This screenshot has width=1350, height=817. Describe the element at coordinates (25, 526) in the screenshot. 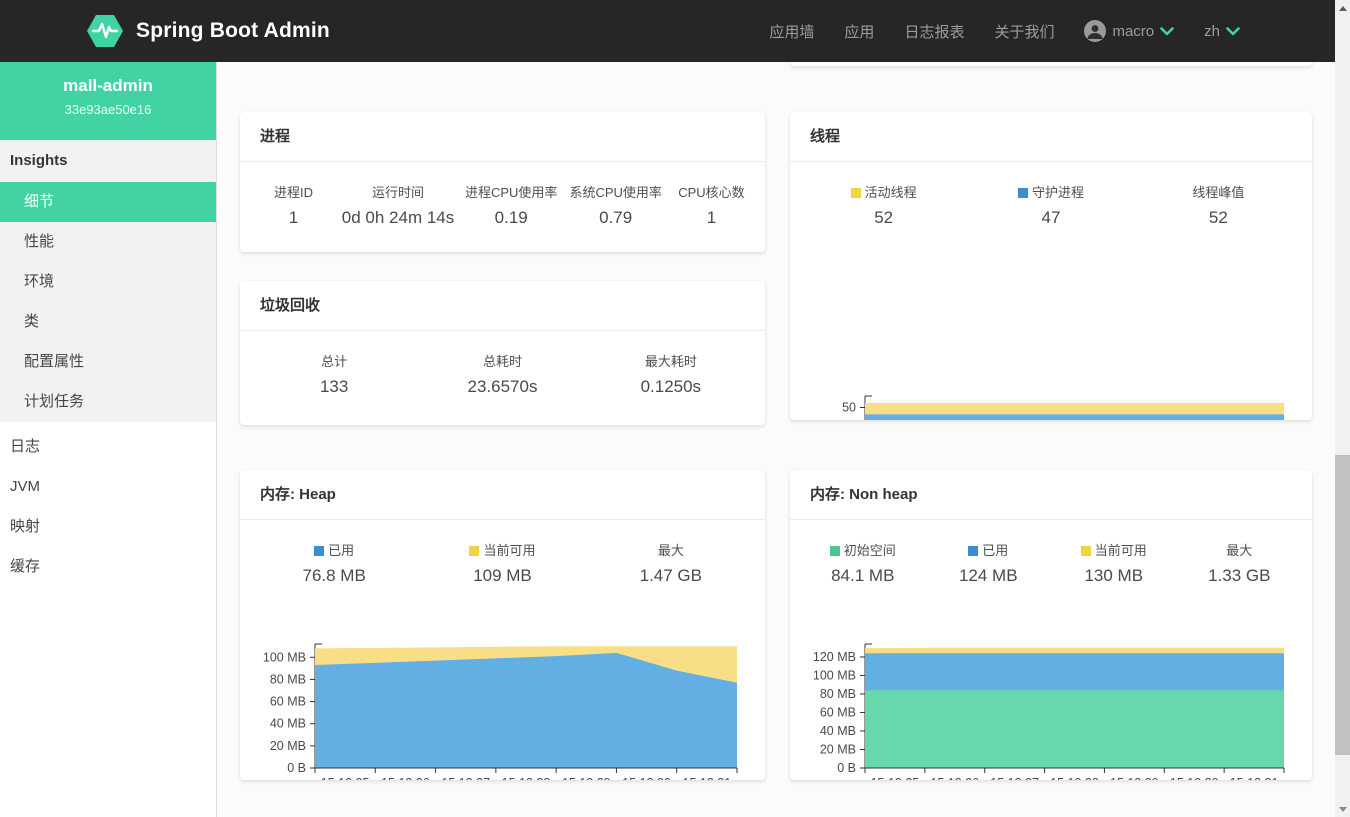

I see `sidebar-item-mappings: 映射` at that location.